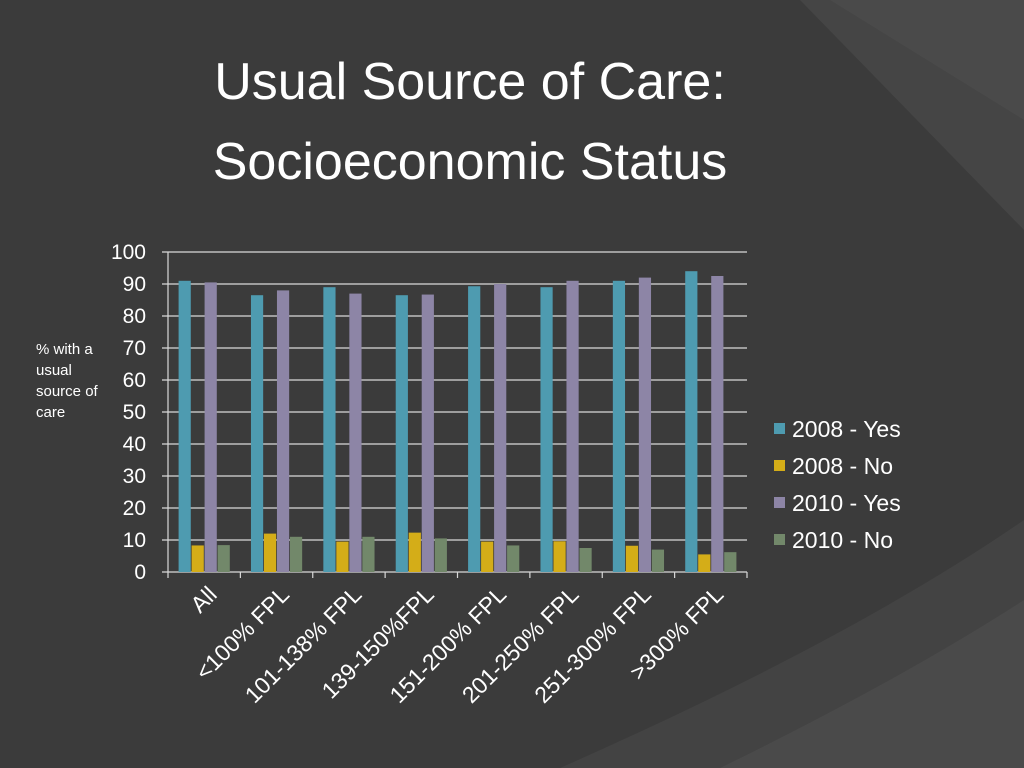  I want to click on legend-label: 2008 - No, so click(842, 466).